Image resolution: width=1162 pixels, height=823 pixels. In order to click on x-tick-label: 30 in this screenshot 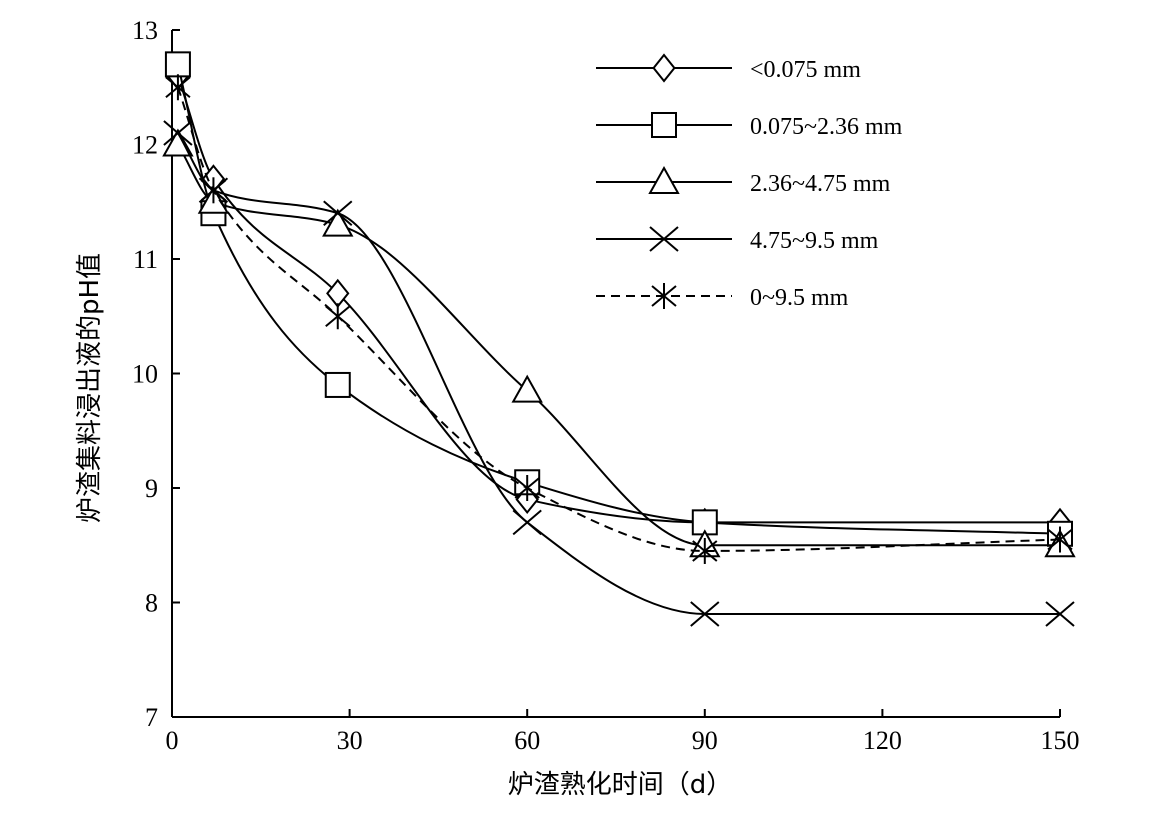, I will do `click(350, 740)`.